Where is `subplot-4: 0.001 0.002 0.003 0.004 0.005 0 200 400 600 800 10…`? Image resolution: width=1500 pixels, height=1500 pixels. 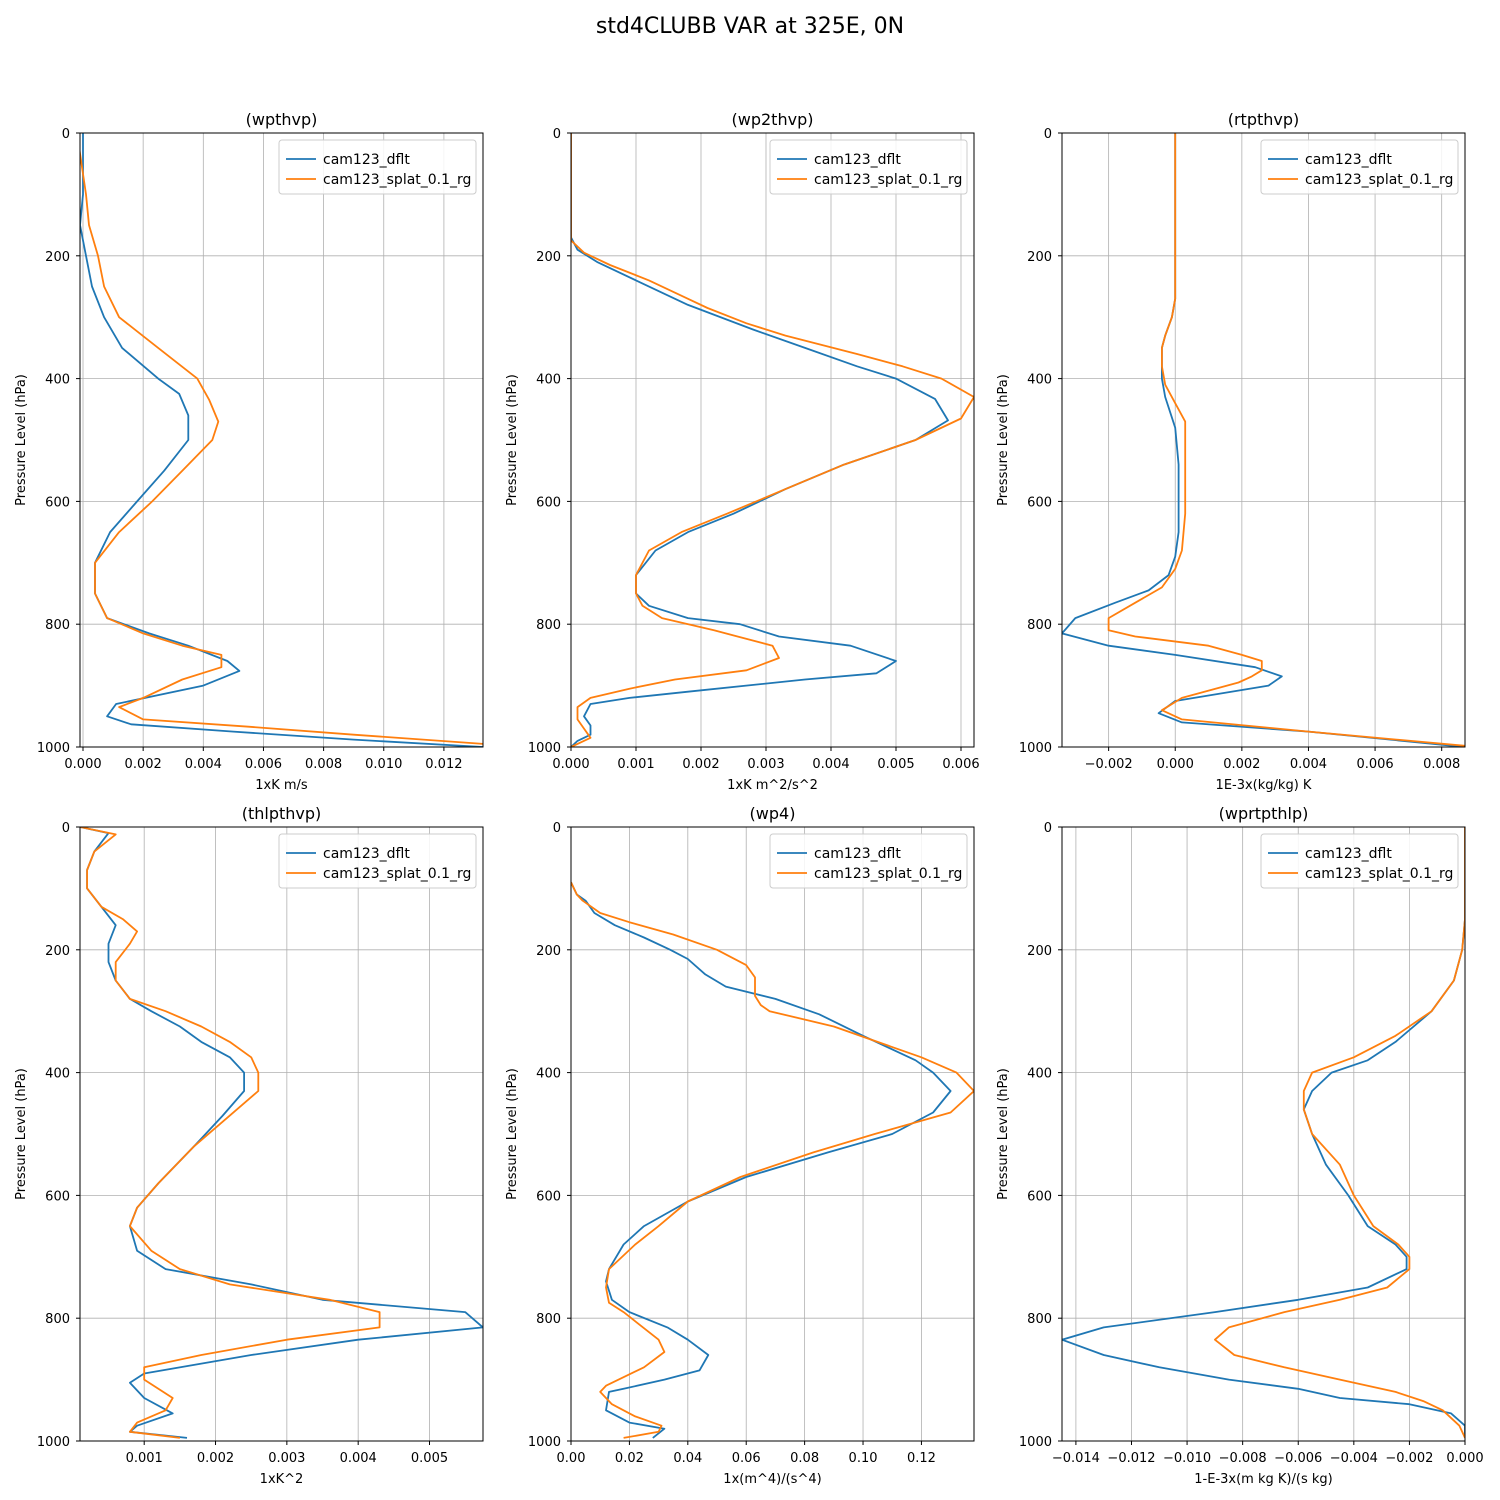
subplot-4: 0.001 0.002 0.003 0.004 0.005 0 200 400 600 800 10… is located at coordinates (249, 1145).